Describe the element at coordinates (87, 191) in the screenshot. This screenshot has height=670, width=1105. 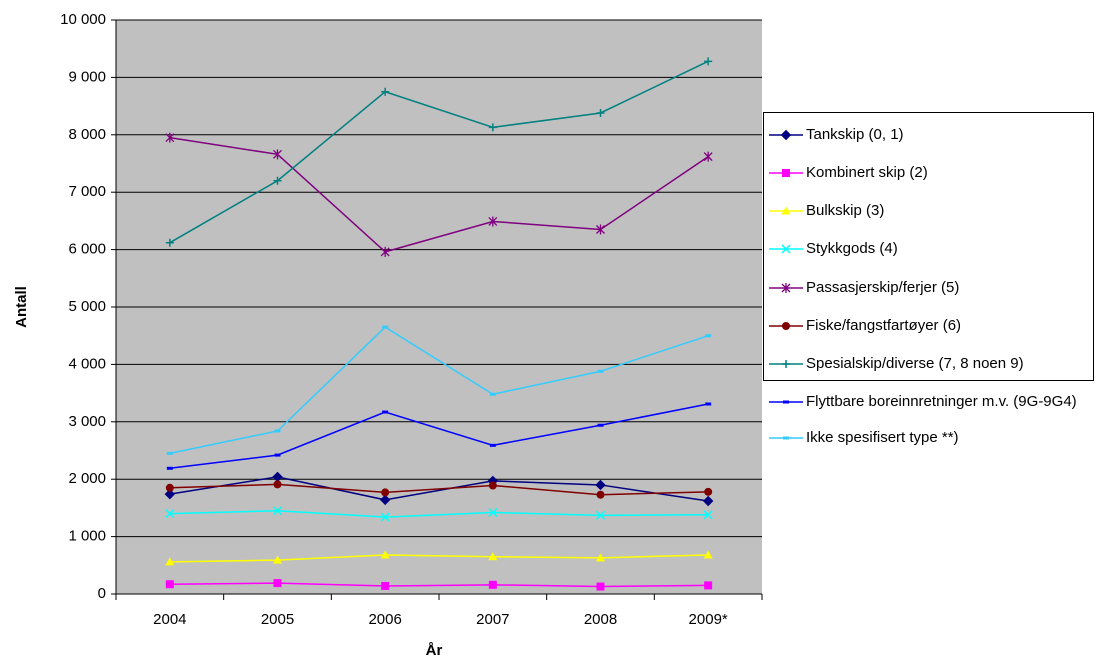
I see `y-tick-label: 7 000` at that location.